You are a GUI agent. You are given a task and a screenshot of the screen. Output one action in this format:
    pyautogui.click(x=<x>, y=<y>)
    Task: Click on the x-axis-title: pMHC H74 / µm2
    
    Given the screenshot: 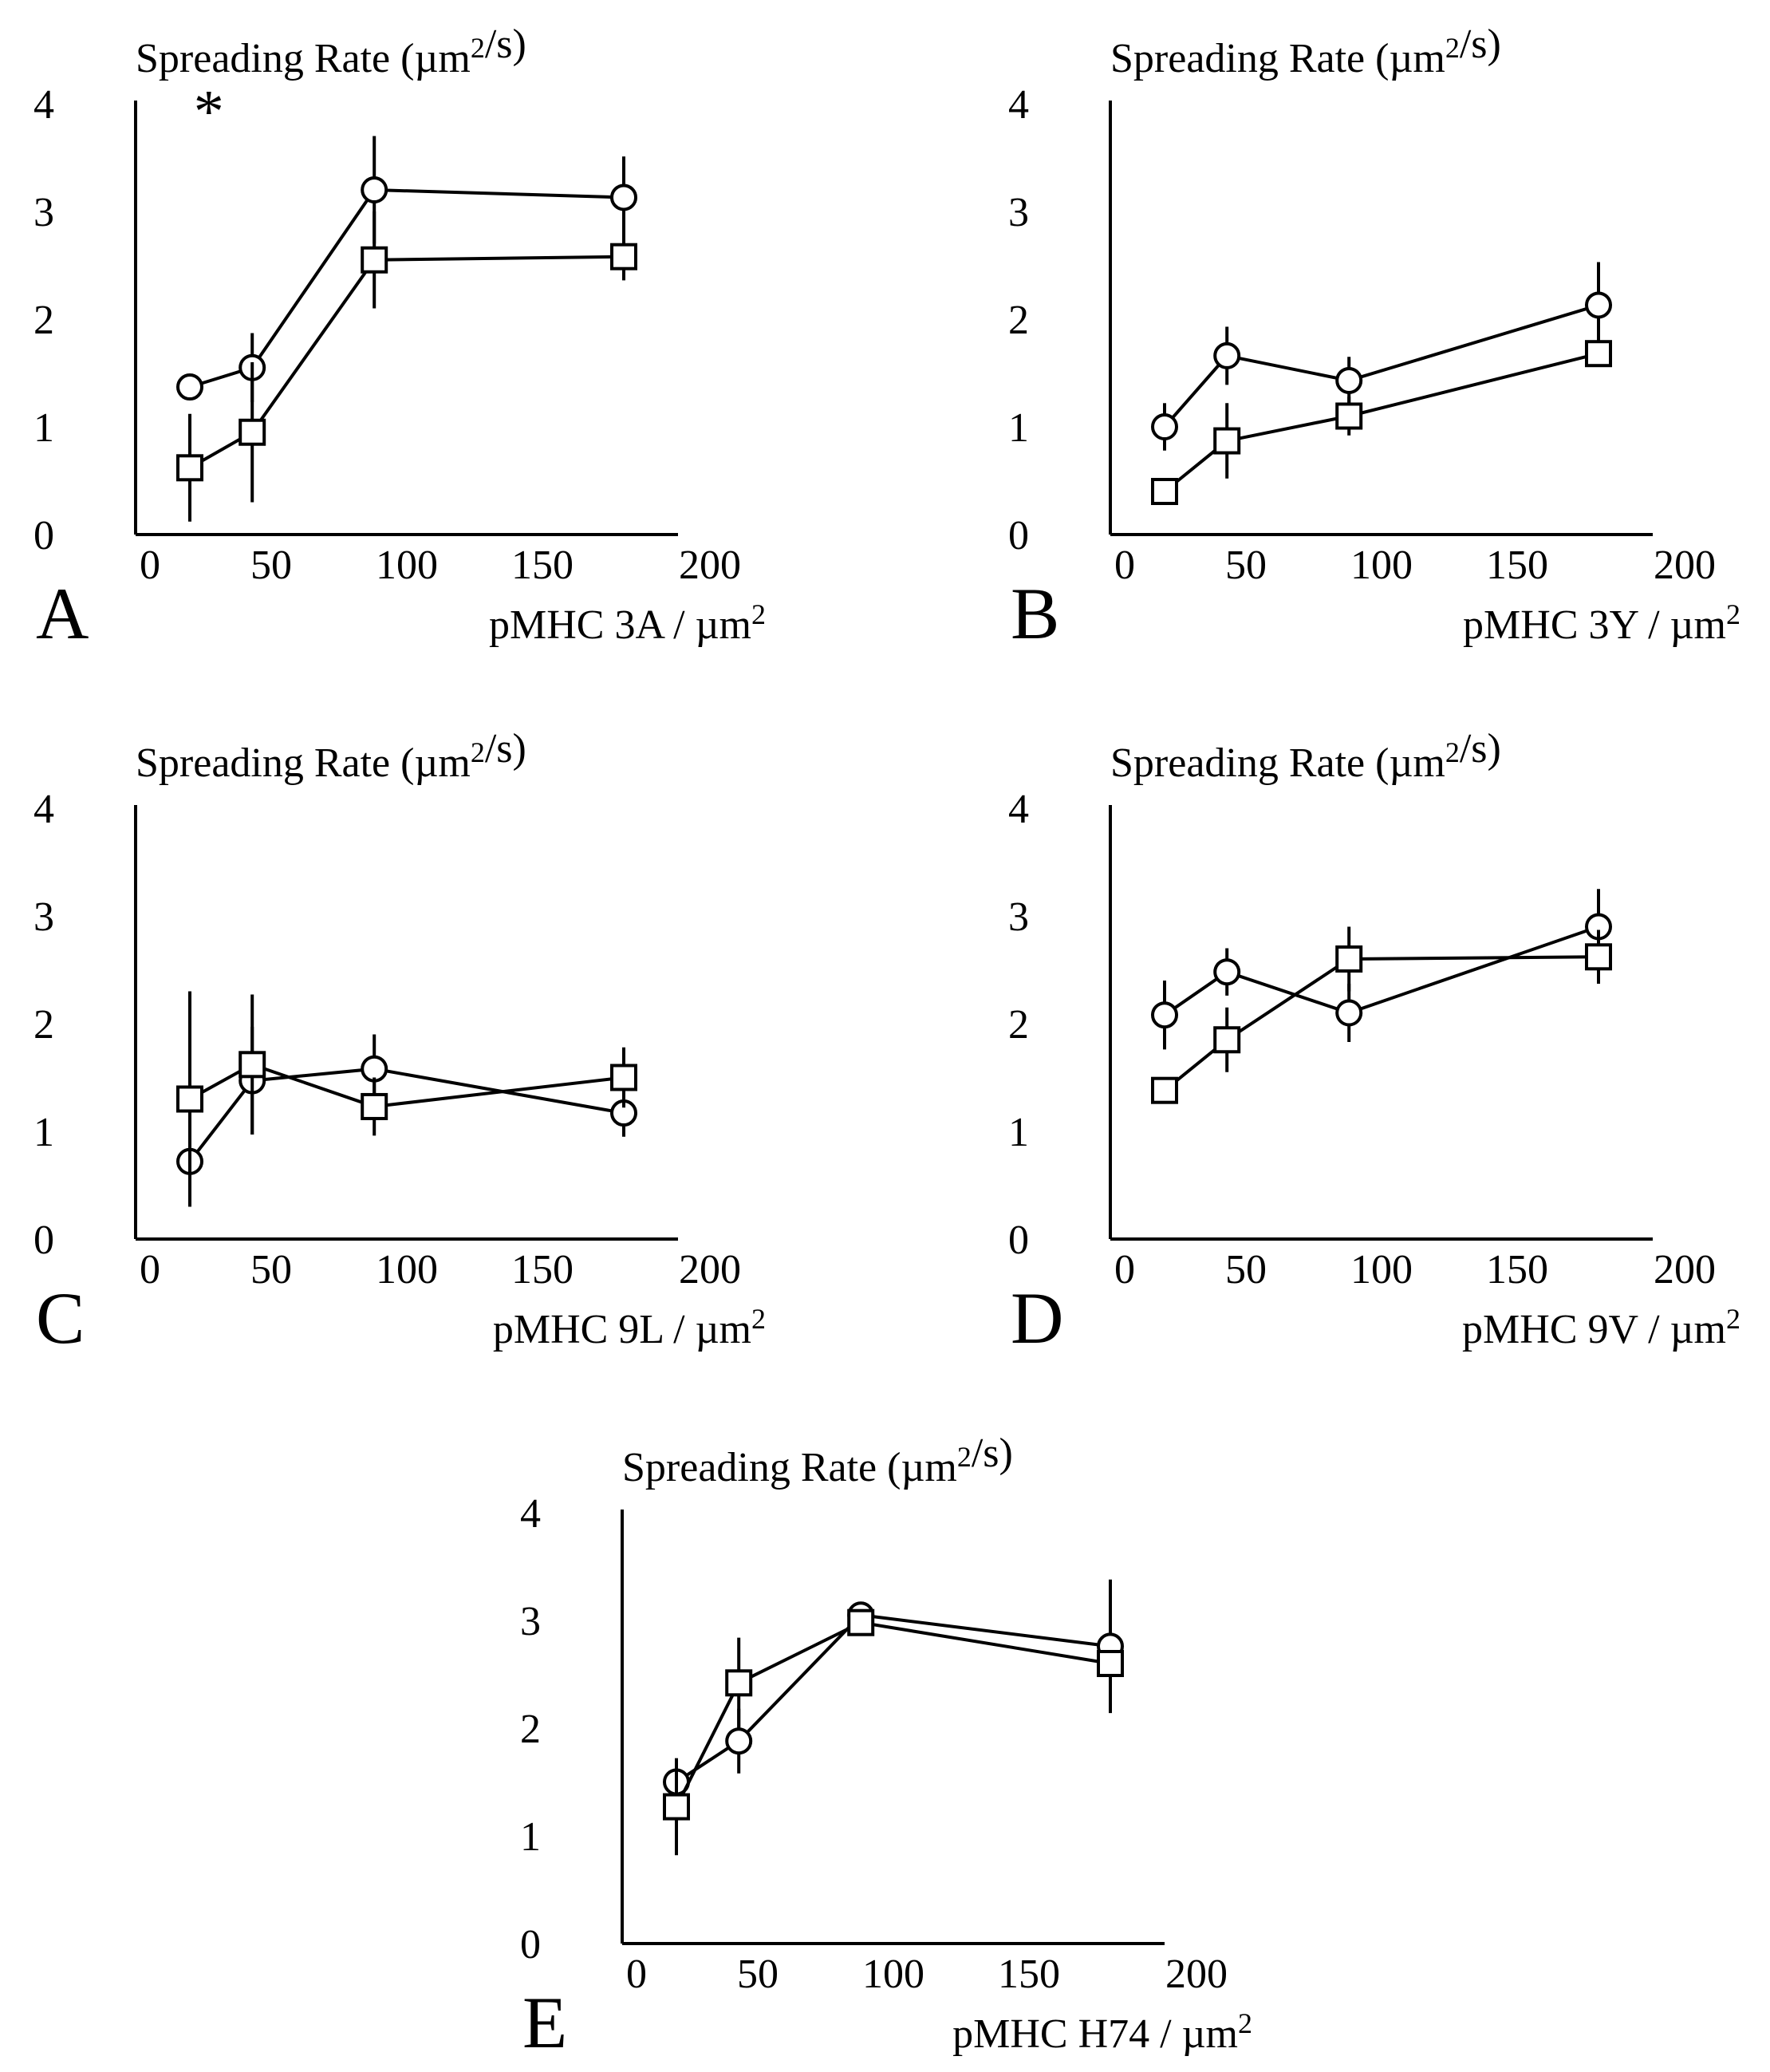 What is the action you would take?
    pyautogui.click(x=1102, y=2032)
    